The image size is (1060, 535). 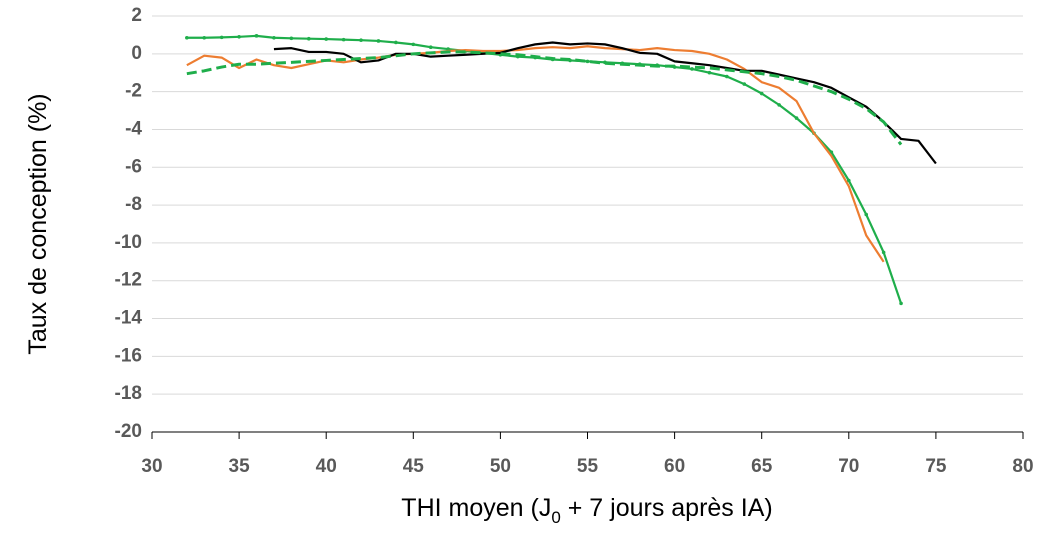 What do you see at coordinates (133, 204) in the screenshot?
I see `y-tick-label: -8` at bounding box center [133, 204].